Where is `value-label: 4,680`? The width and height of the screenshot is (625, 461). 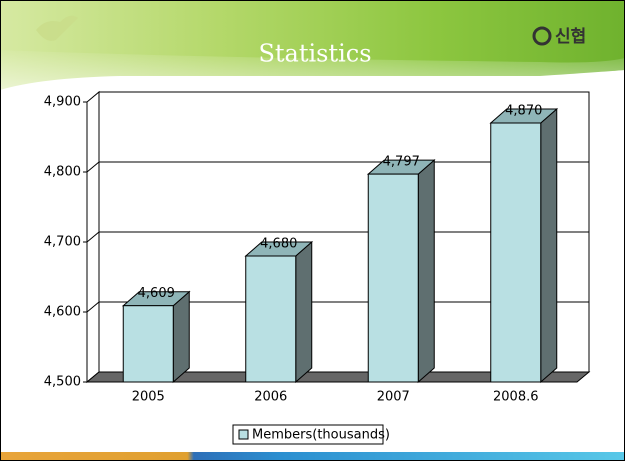
value-label: 4,680 is located at coordinates (278, 244).